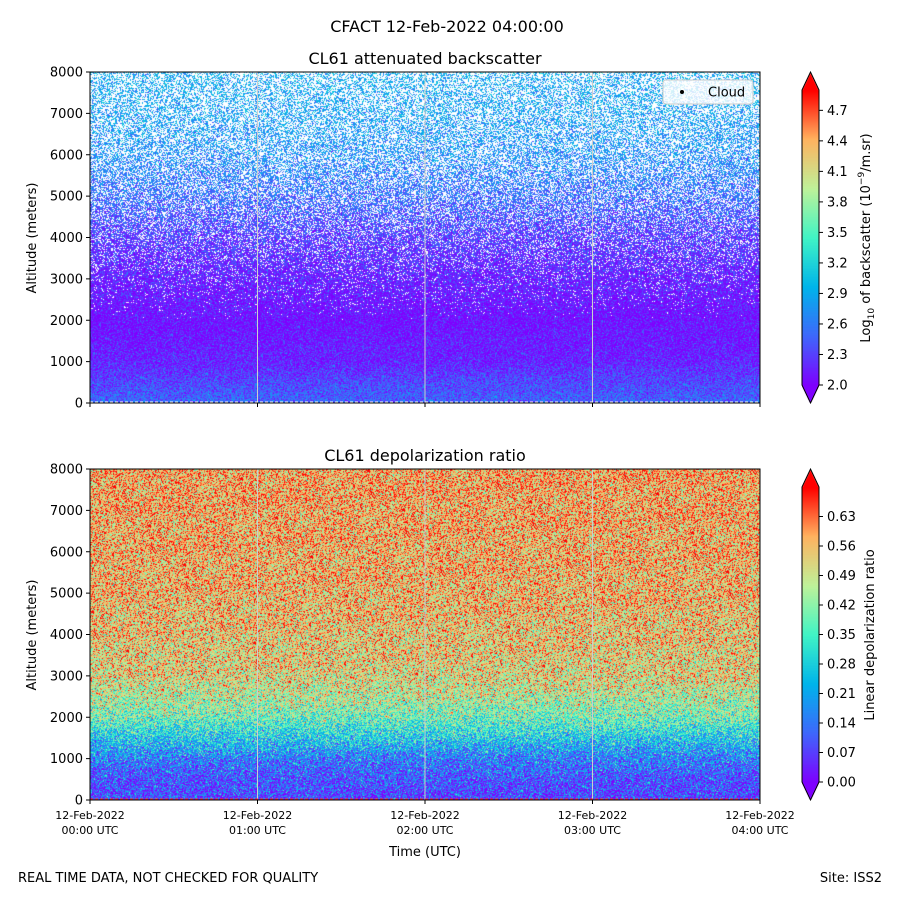  I want to click on site-label: Site: ISS2, so click(851, 878).